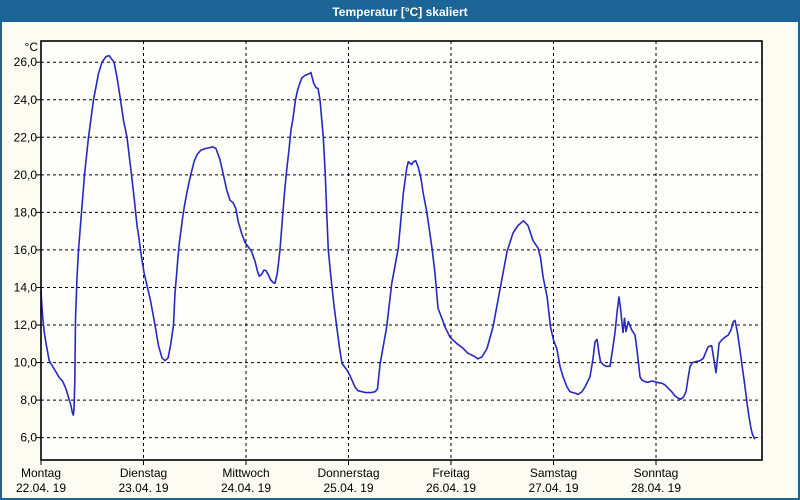 Image resolution: width=800 pixels, height=500 pixels. What do you see at coordinates (26, 250) in the screenshot?
I see `y-tick-label: 16,0` at bounding box center [26, 250].